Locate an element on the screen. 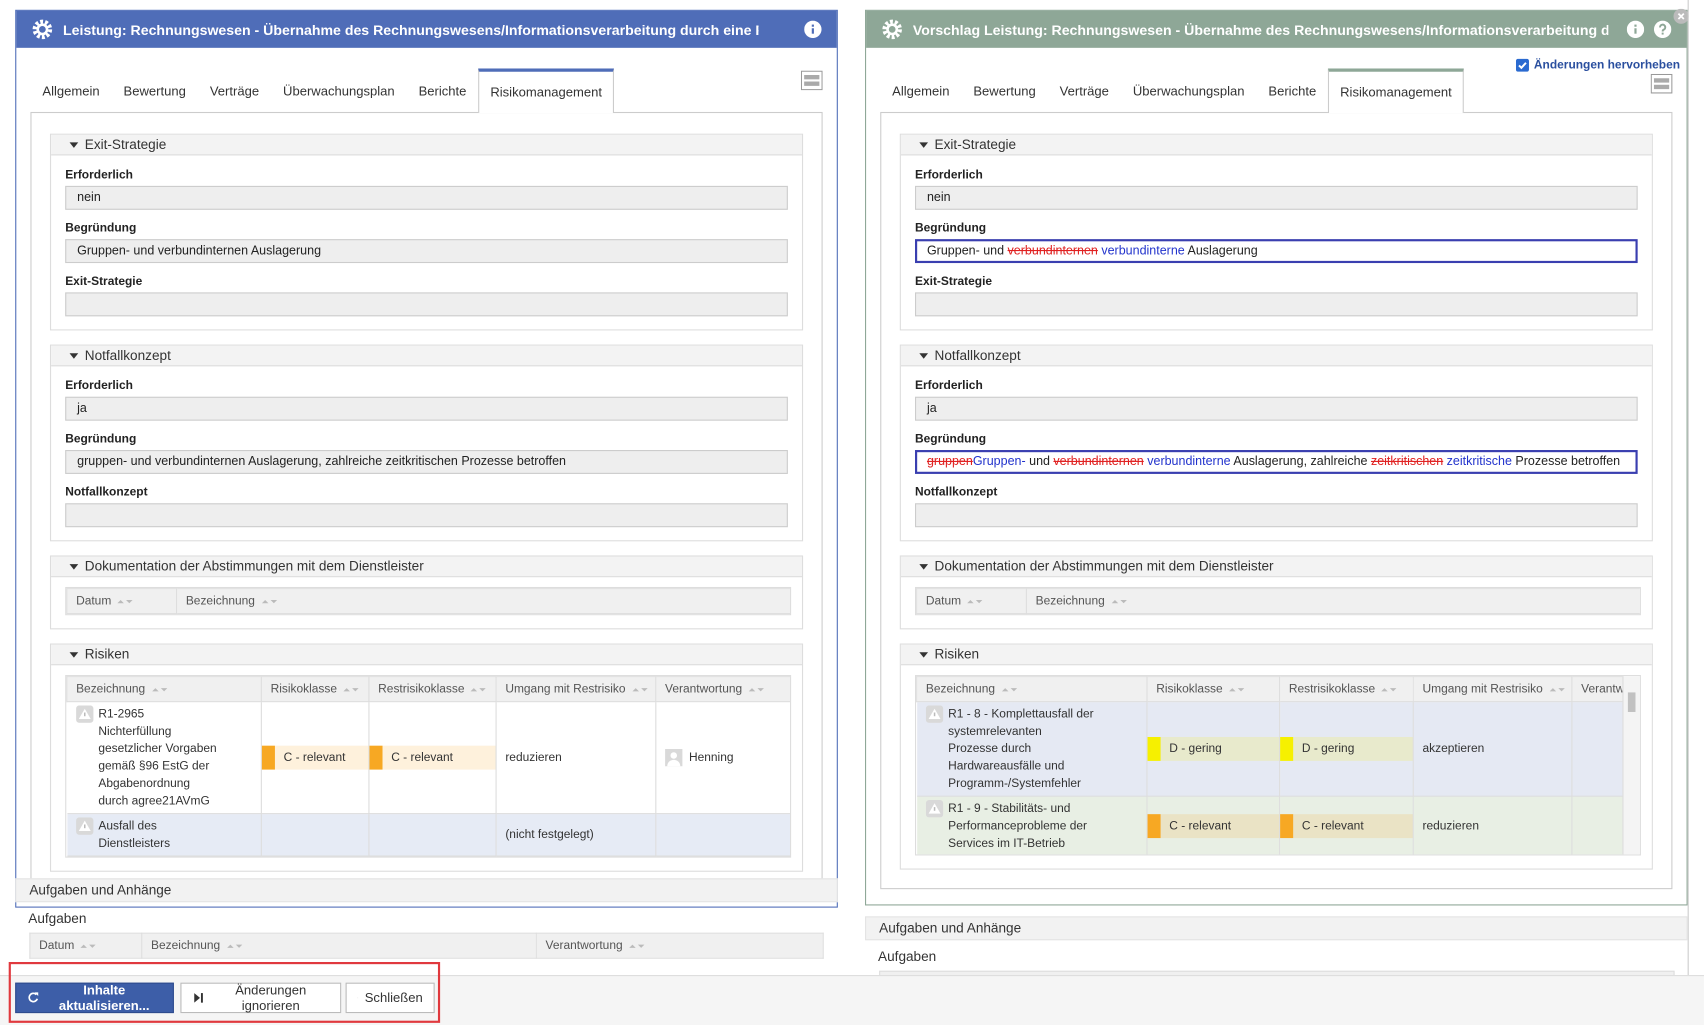  field-label: Erforderlich is located at coordinates (949, 386).